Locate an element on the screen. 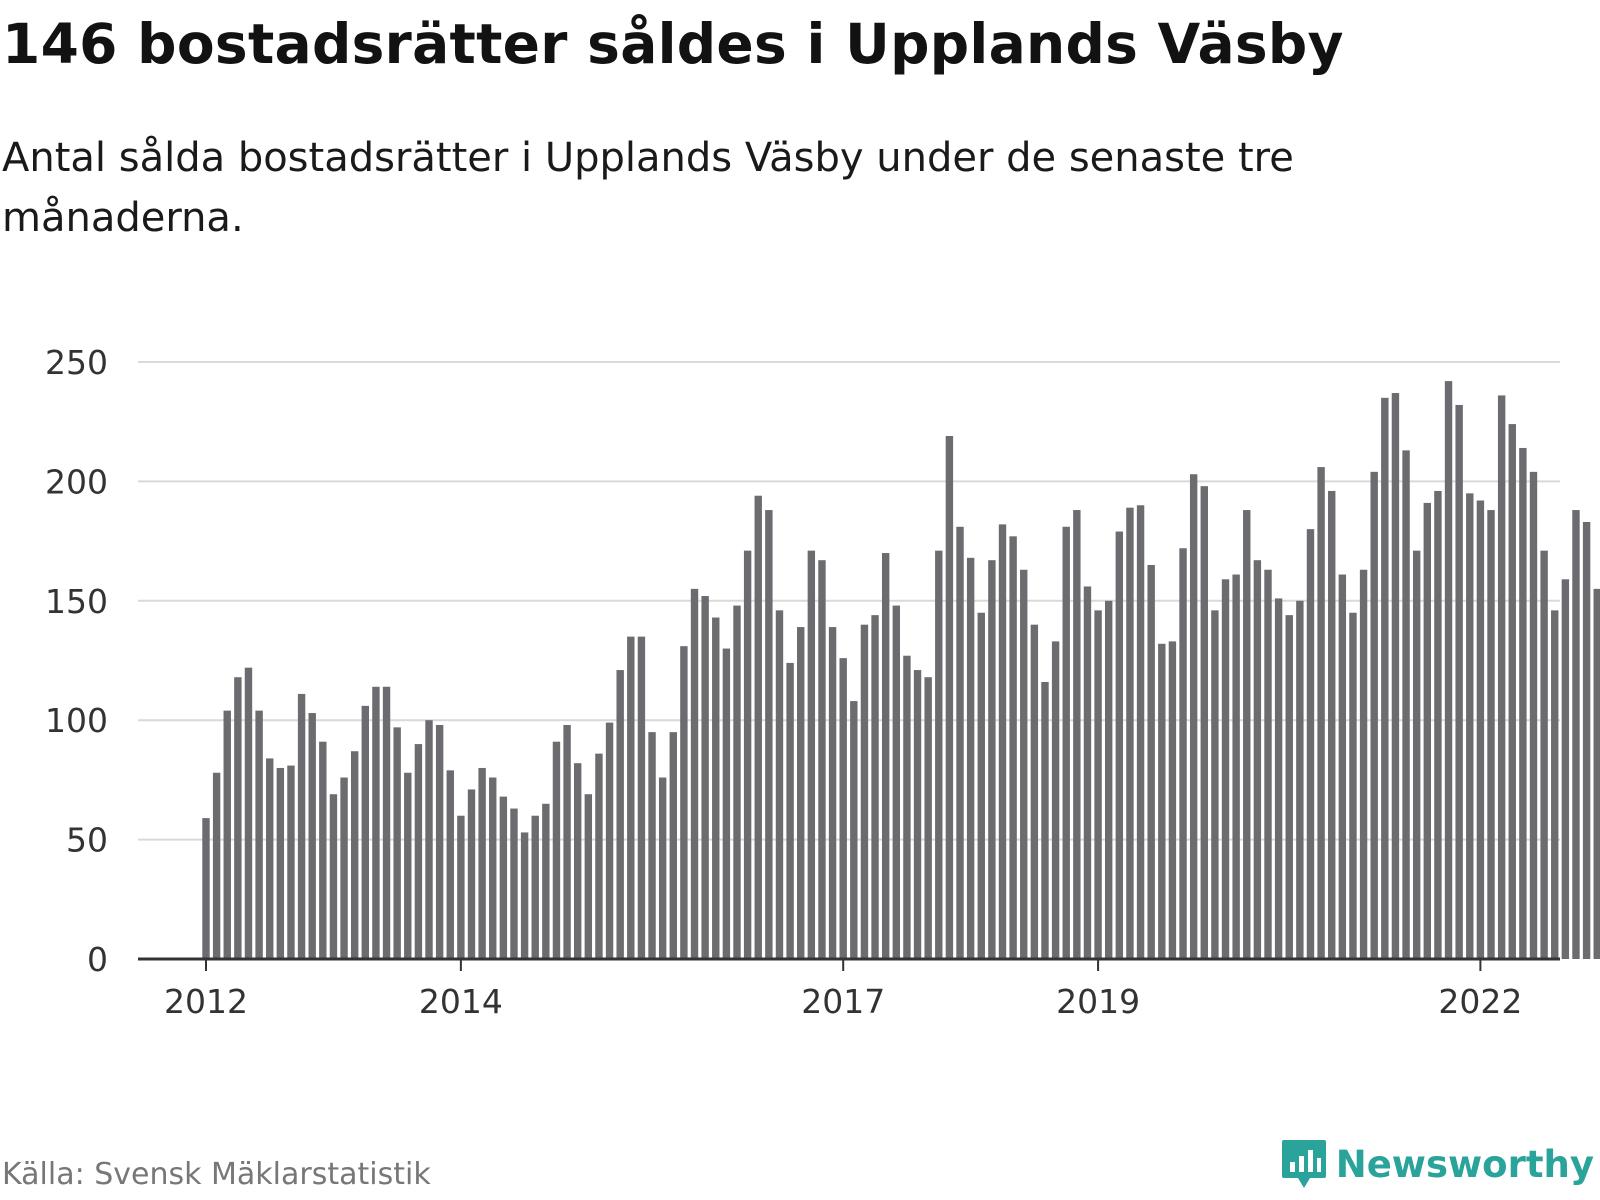  y-tick-label: 100 is located at coordinates (76, 720).